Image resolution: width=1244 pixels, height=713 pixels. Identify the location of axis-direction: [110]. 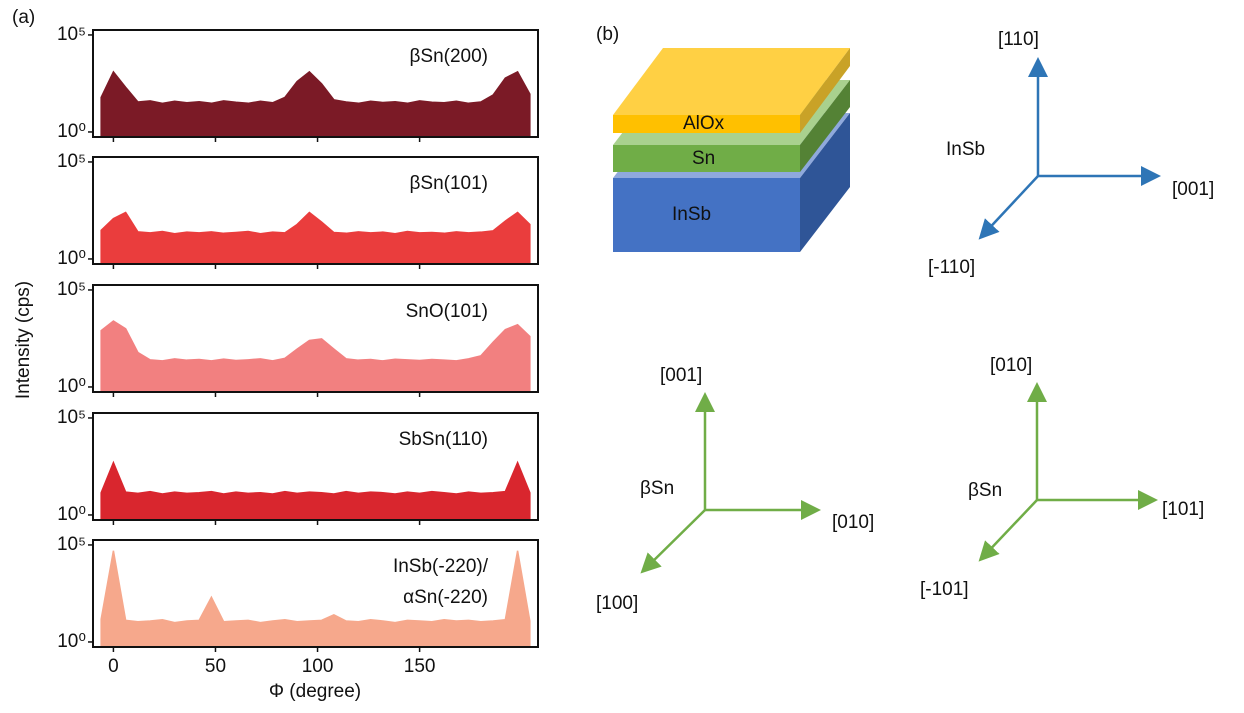
(1018, 39).